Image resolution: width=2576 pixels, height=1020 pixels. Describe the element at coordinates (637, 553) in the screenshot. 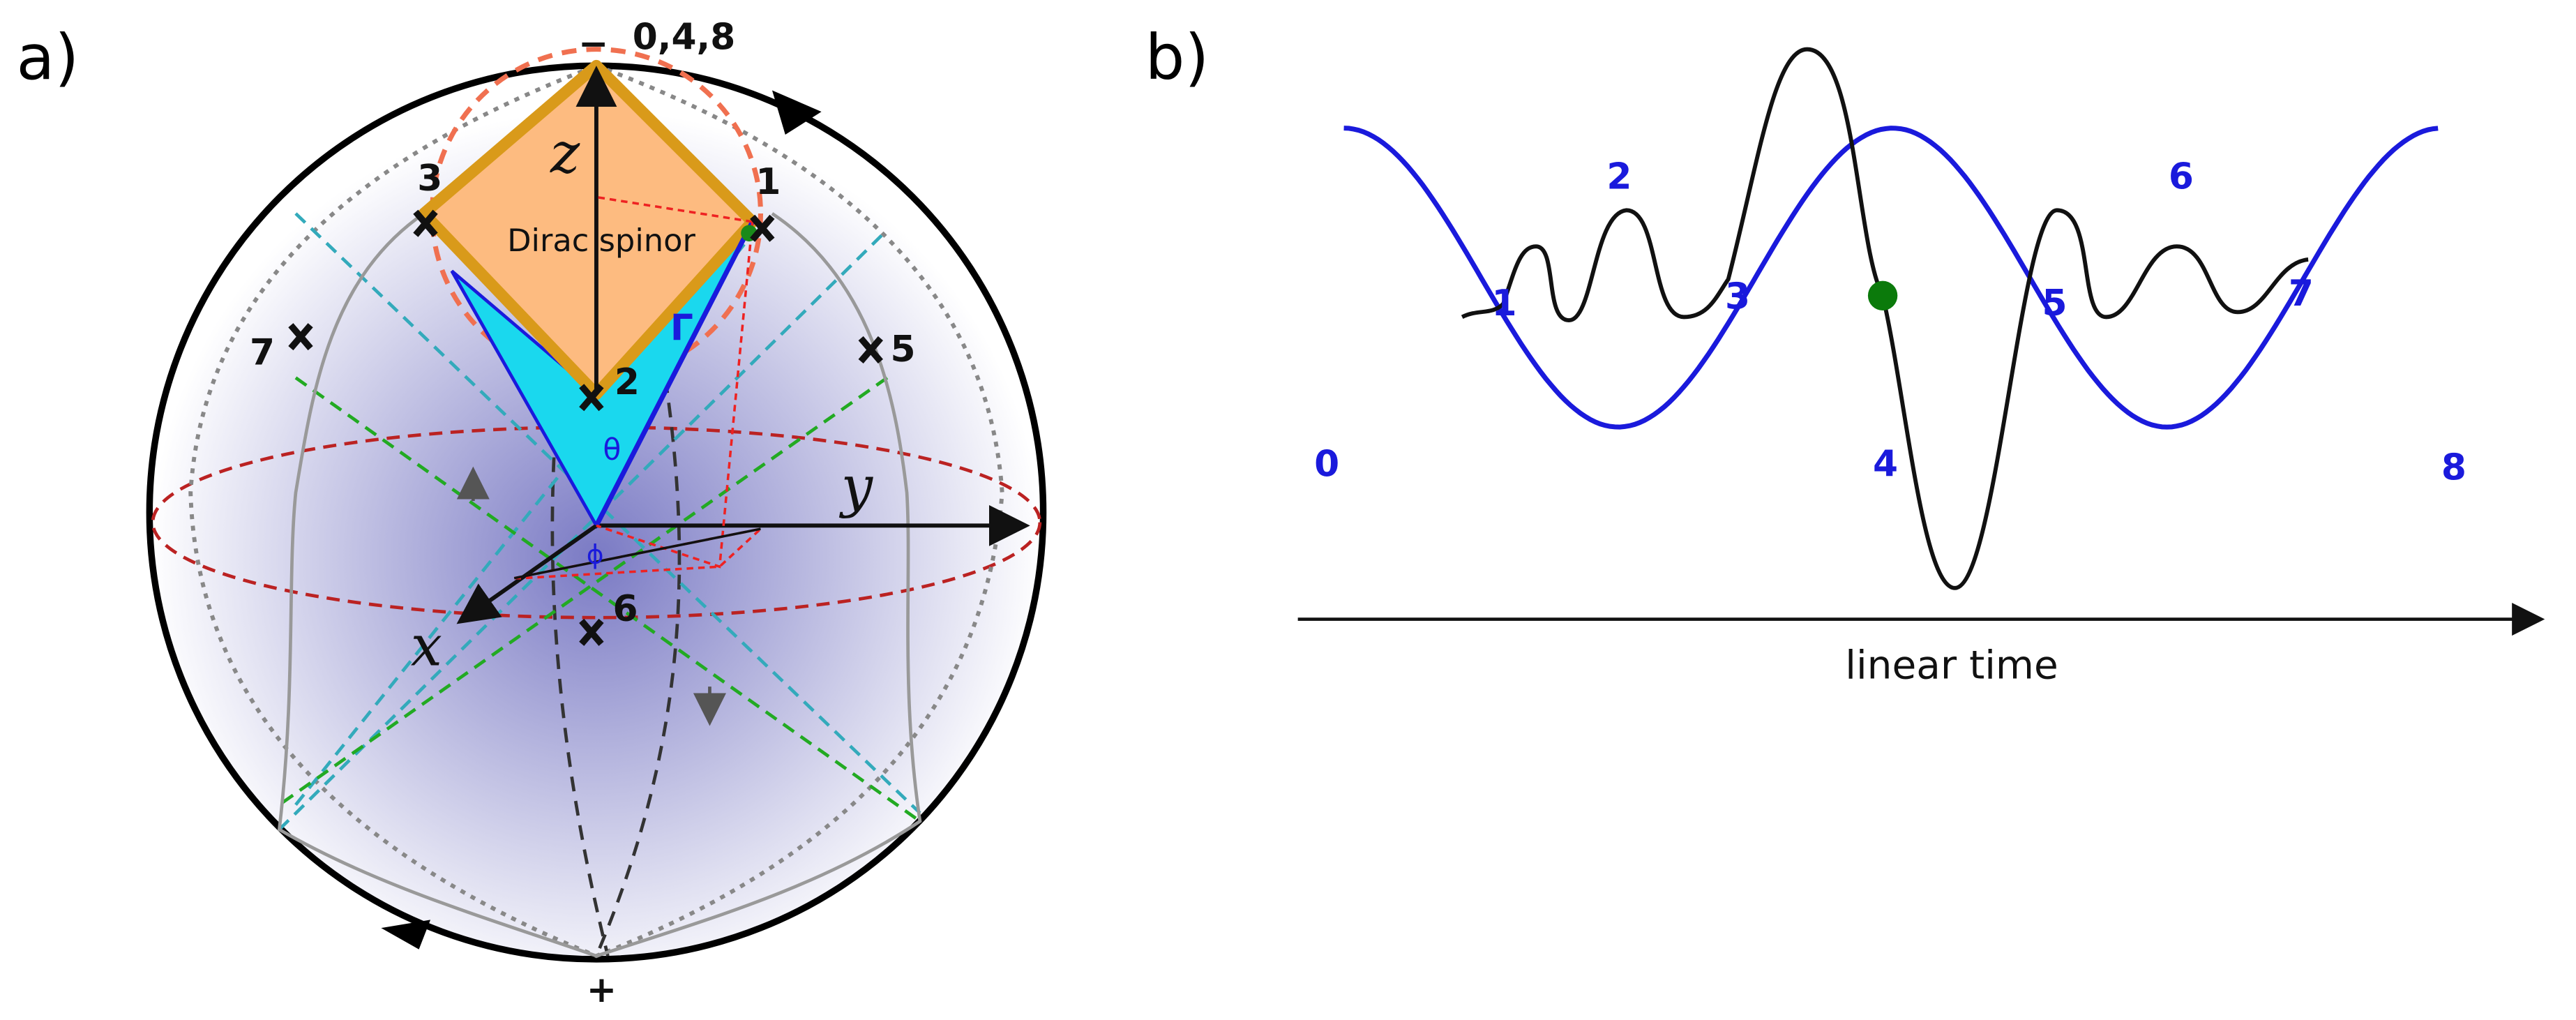

I see `plane` at that location.